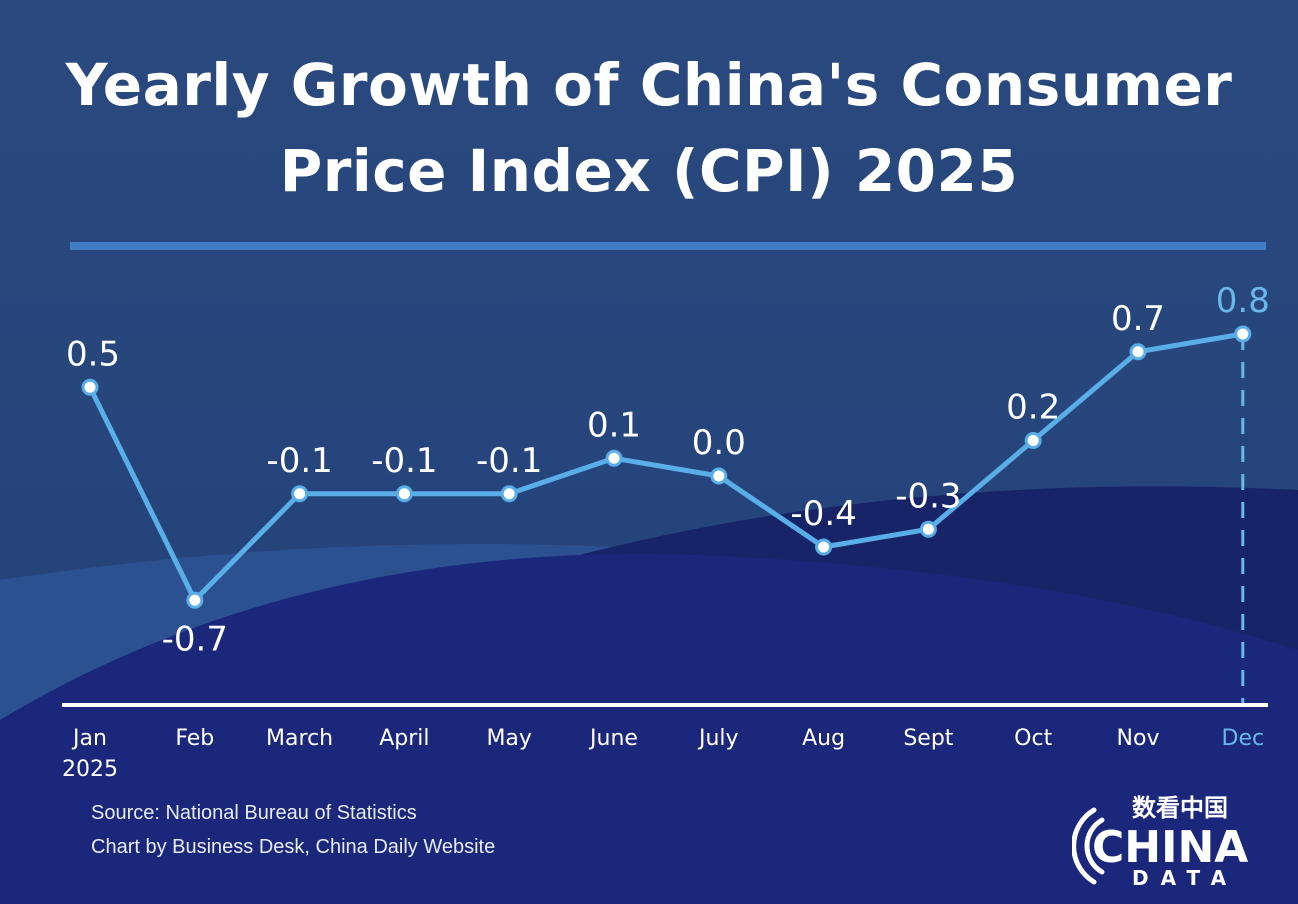 The width and height of the screenshot is (1298, 904). Describe the element at coordinates (195, 639) in the screenshot. I see `data-label: -0.7` at that location.